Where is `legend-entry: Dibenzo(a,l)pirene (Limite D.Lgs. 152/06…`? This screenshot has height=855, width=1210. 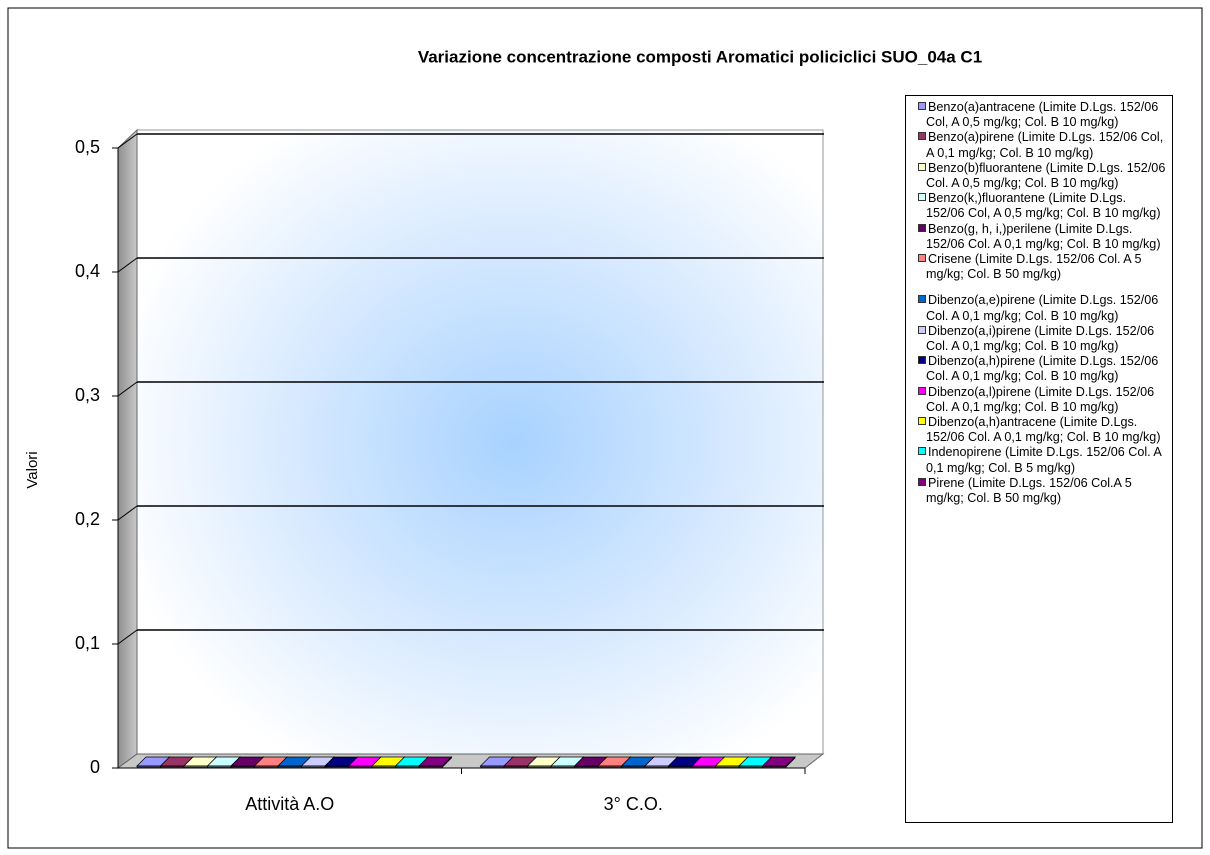 legend-entry: Dibenzo(a,l)pirene (Limite D.Lgs. 152/06… is located at coordinates (1038, 400).